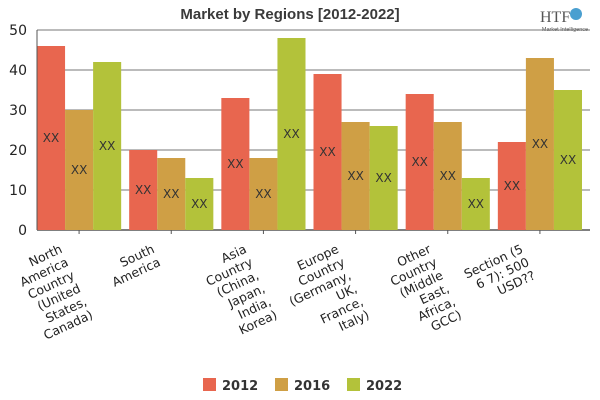 This screenshot has height=400, width=600. I want to click on y-tick-label-20: 20, so click(18, 151).